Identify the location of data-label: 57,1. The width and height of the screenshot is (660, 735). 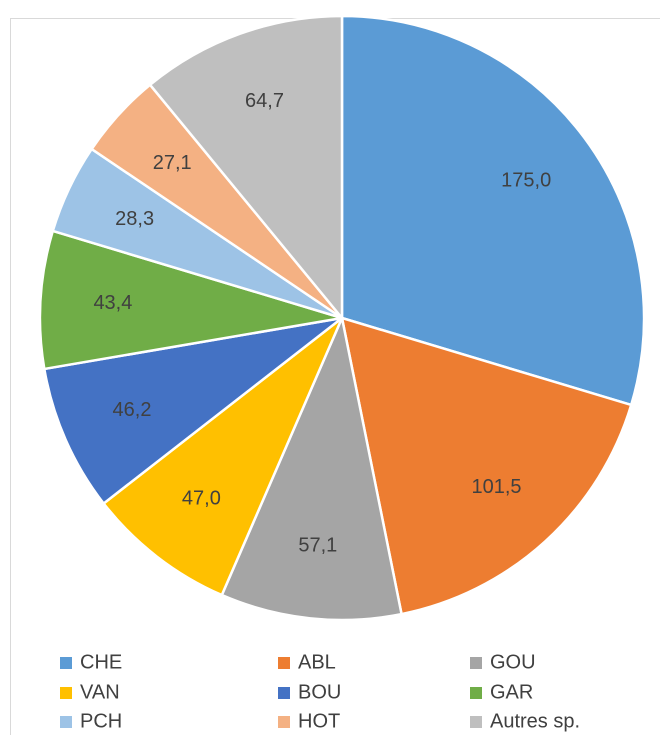
(317, 546).